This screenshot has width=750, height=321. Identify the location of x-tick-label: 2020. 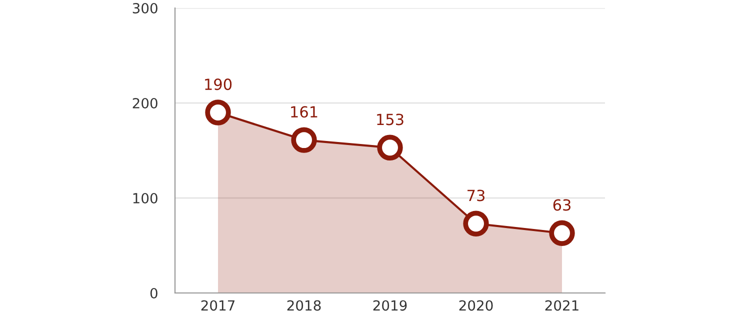
(476, 305).